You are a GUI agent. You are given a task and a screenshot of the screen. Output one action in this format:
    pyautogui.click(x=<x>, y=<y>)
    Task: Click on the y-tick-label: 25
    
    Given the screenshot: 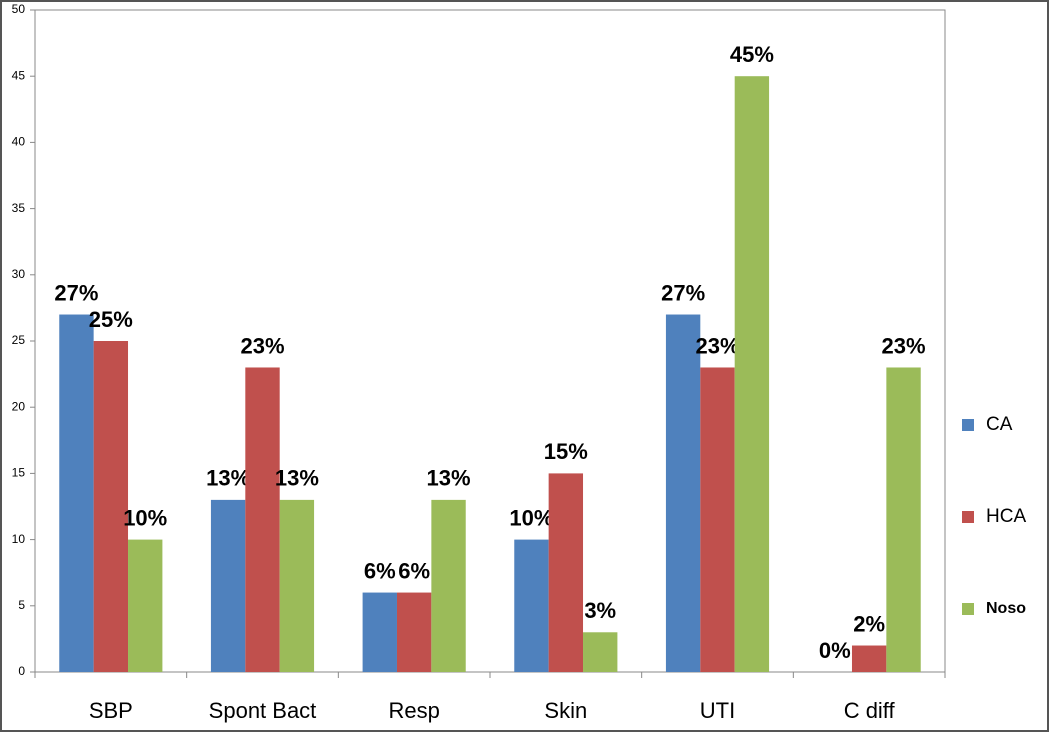 What is the action you would take?
    pyautogui.click(x=19, y=340)
    